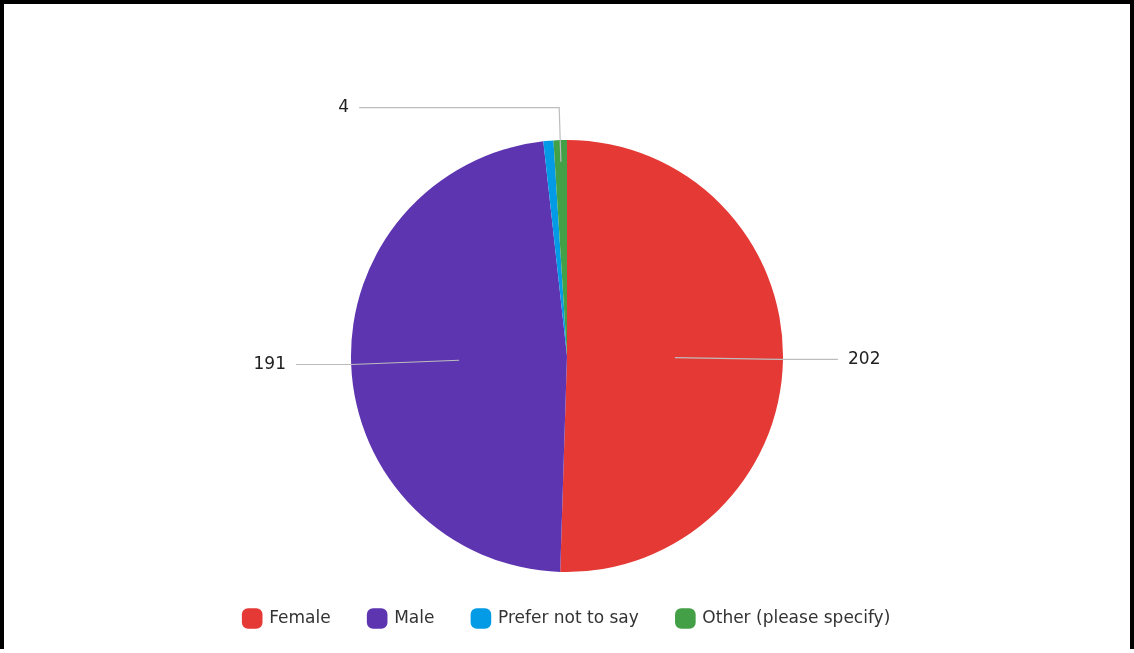  I want to click on data-label: 191, so click(269, 362).